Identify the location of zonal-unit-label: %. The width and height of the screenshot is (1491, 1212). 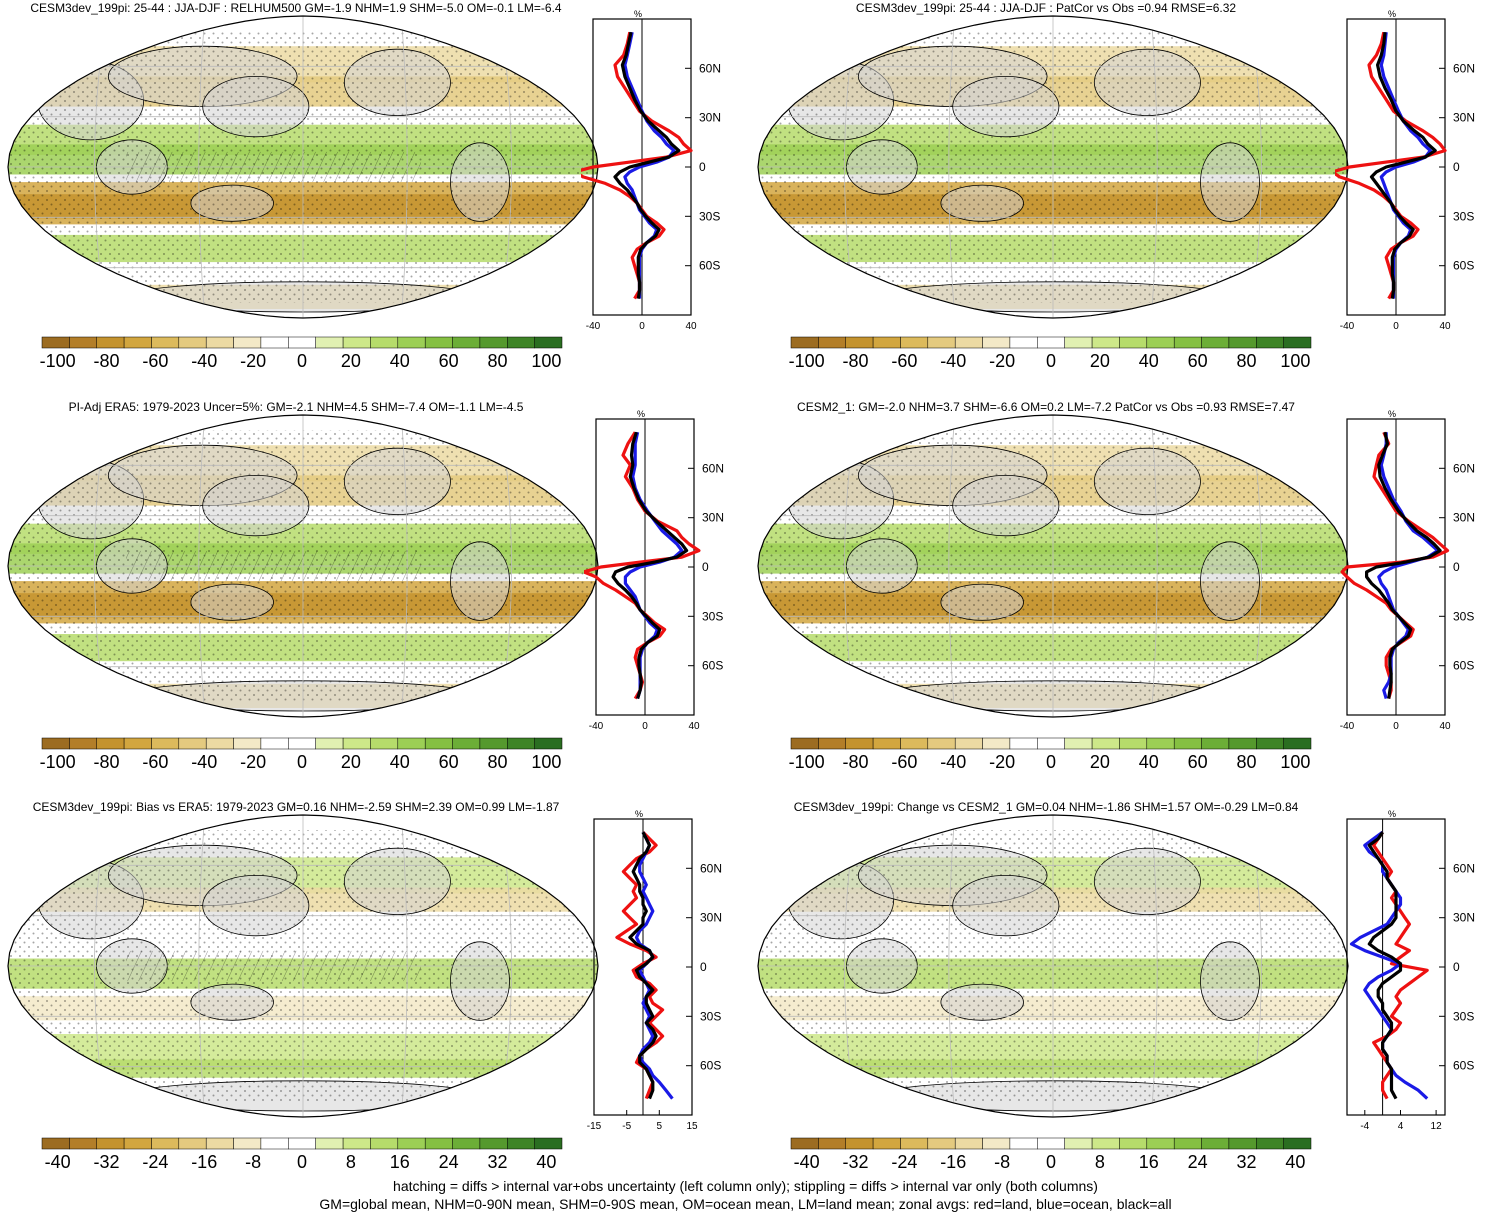
(1392, 414).